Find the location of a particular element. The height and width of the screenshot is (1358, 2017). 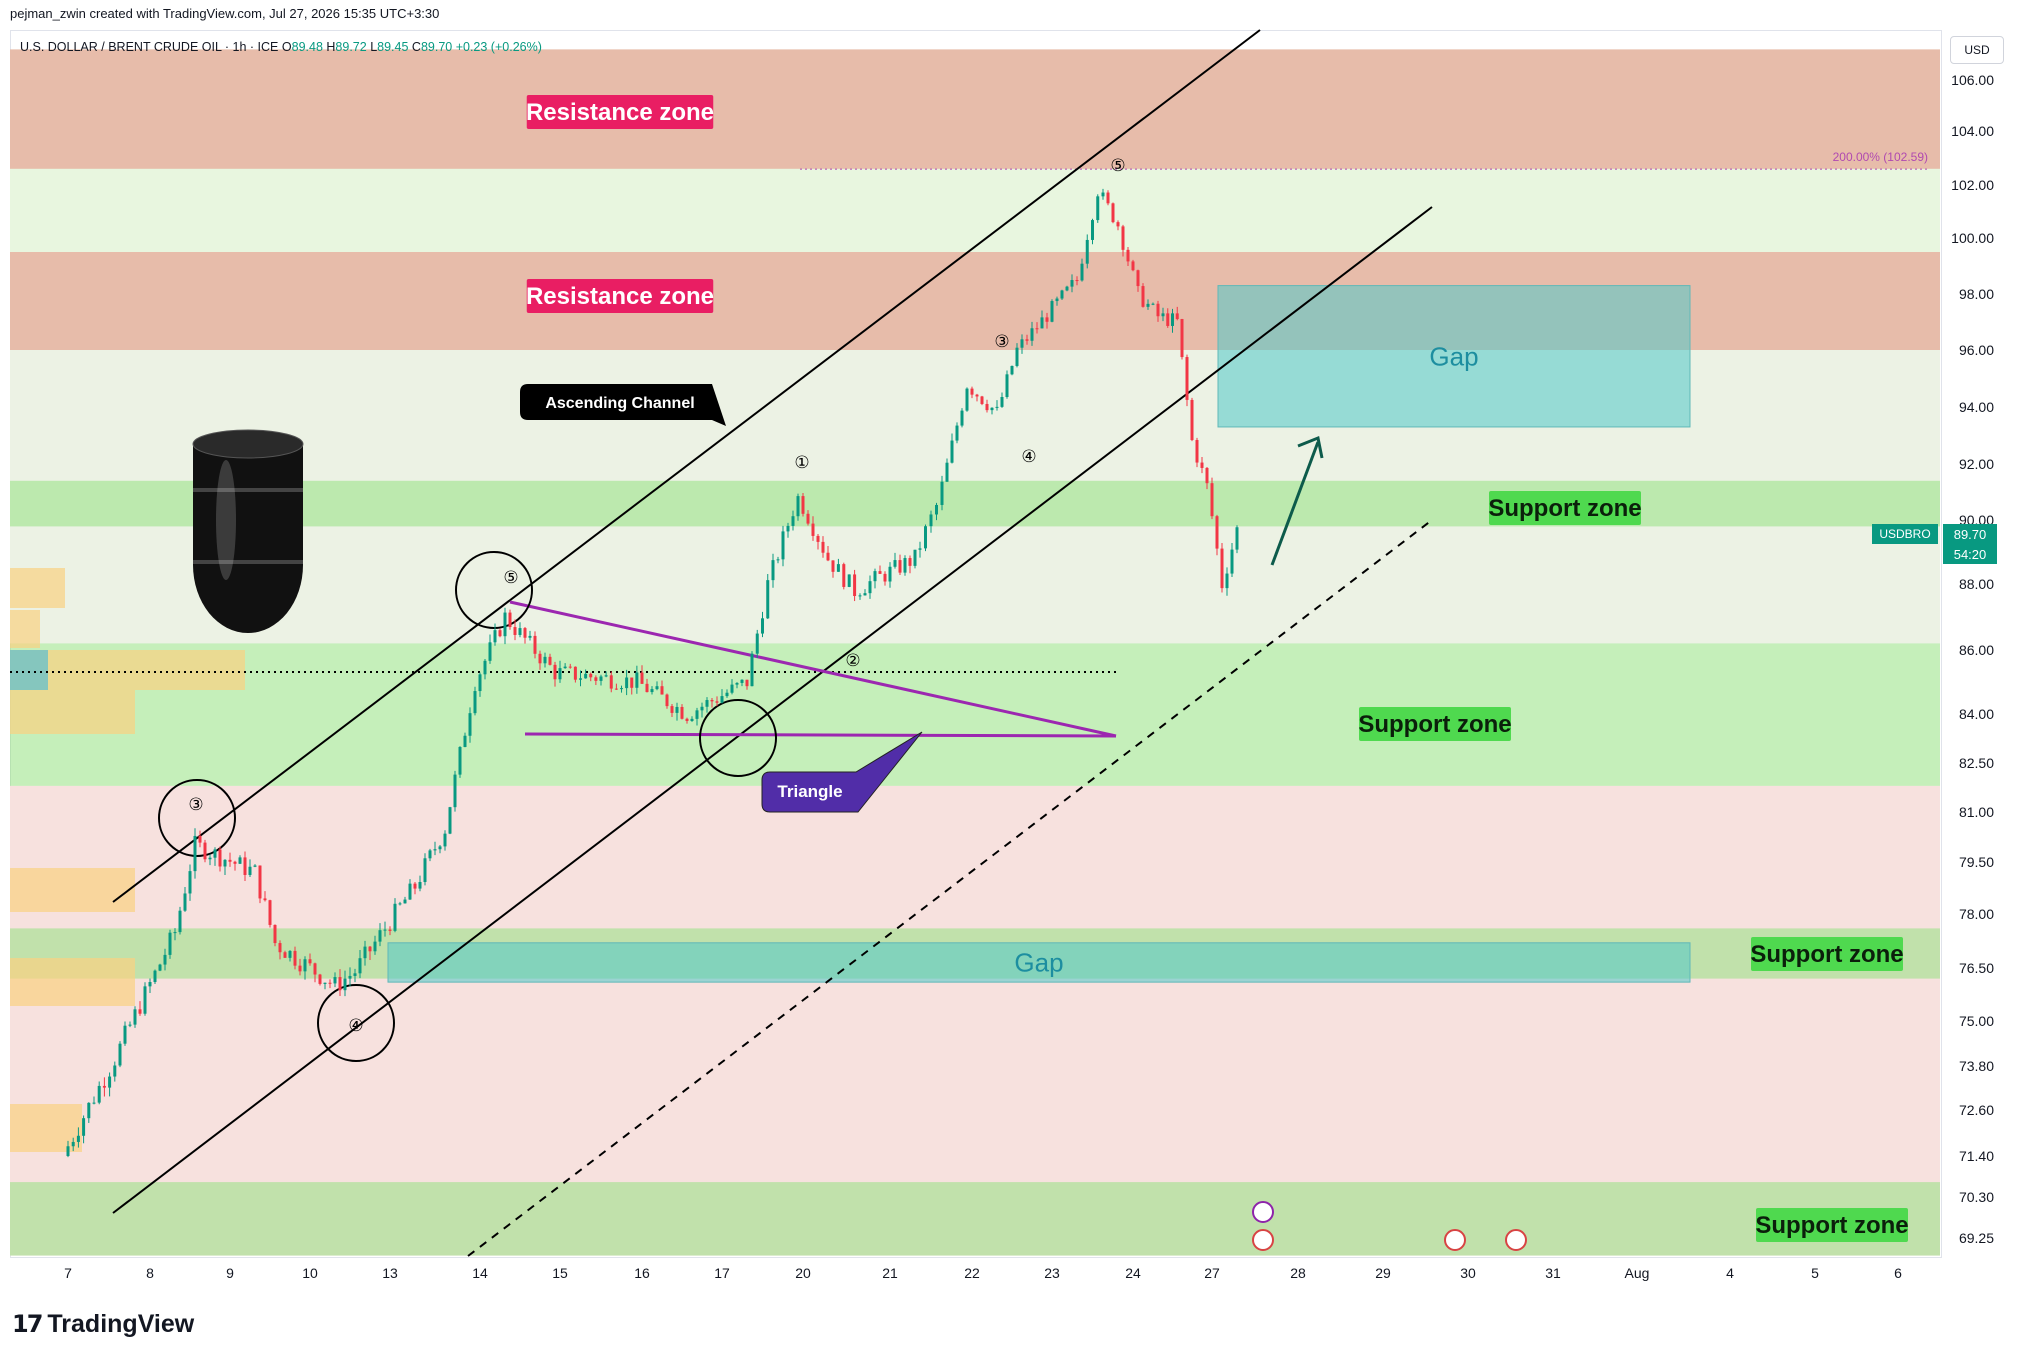

wave-label-2: ③ is located at coordinates (1001, 342).